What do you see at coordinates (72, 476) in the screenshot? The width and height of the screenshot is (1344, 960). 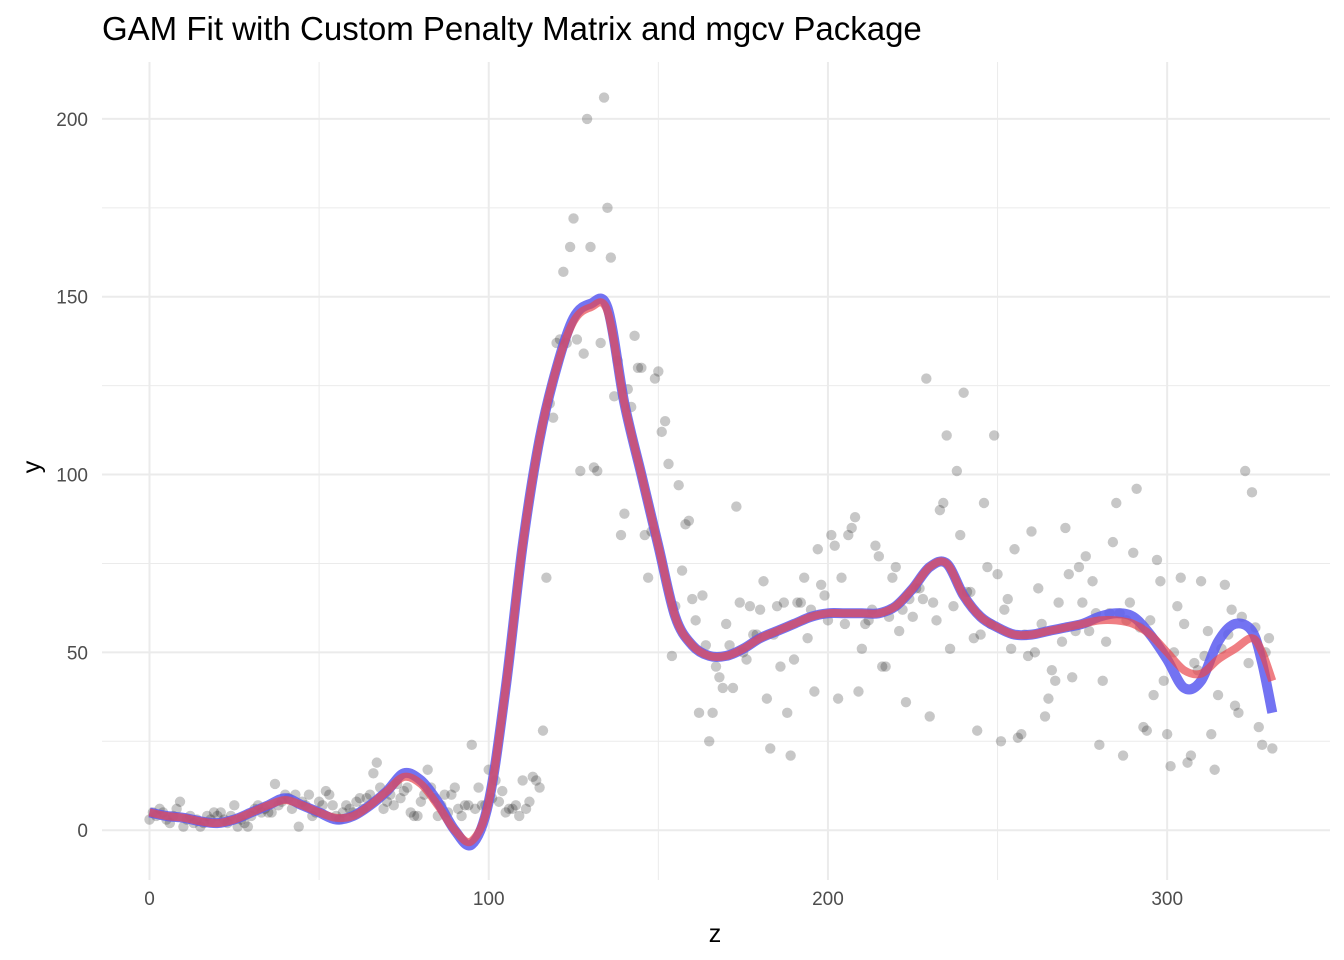 I see `y-tick-labels: 0 50 100 150 200` at bounding box center [72, 476].